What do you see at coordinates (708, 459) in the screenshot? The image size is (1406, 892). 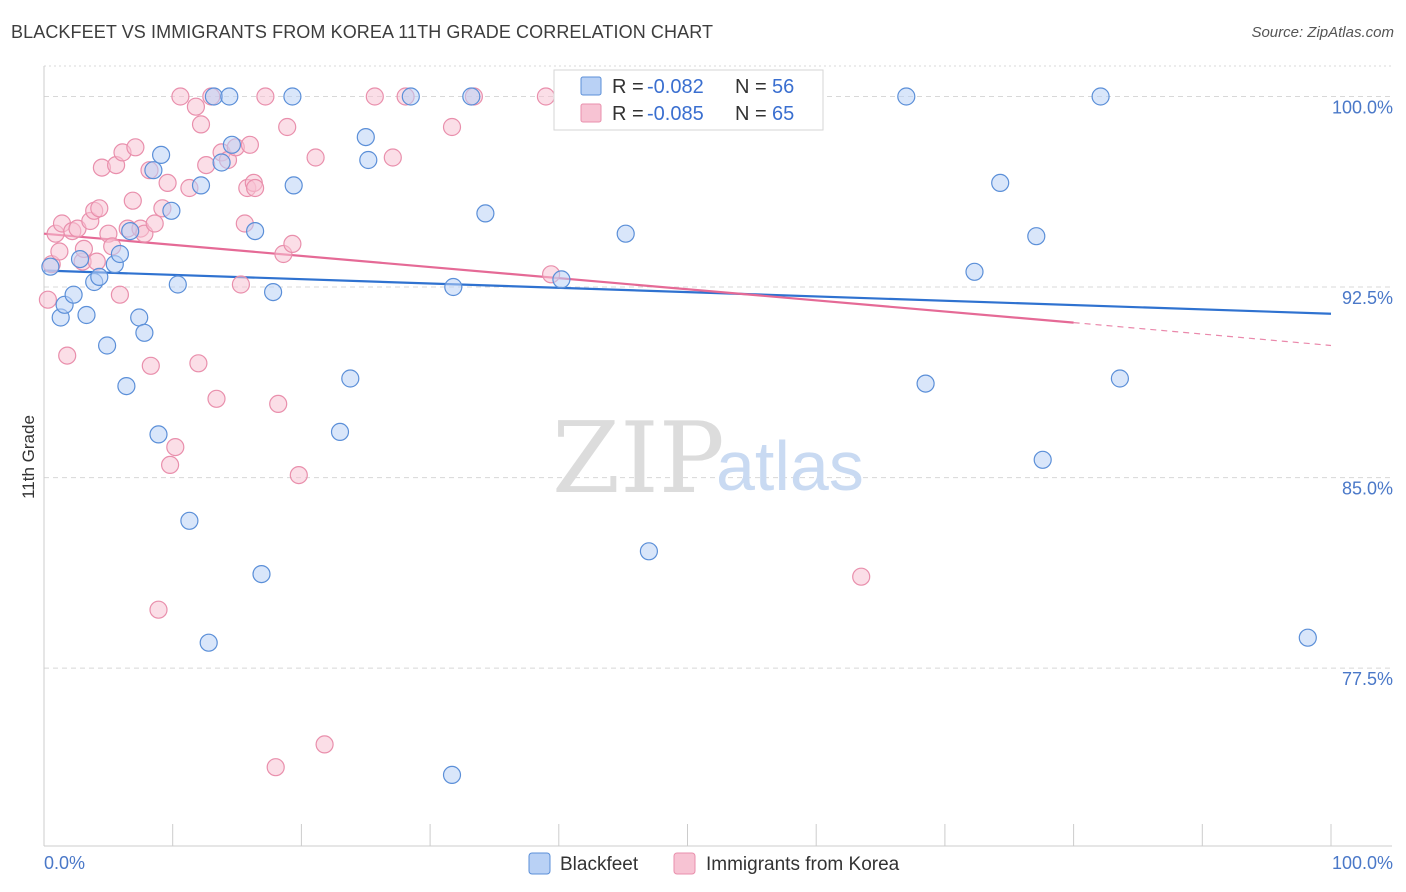 I see `watermark: ZIP atlas` at bounding box center [708, 459].